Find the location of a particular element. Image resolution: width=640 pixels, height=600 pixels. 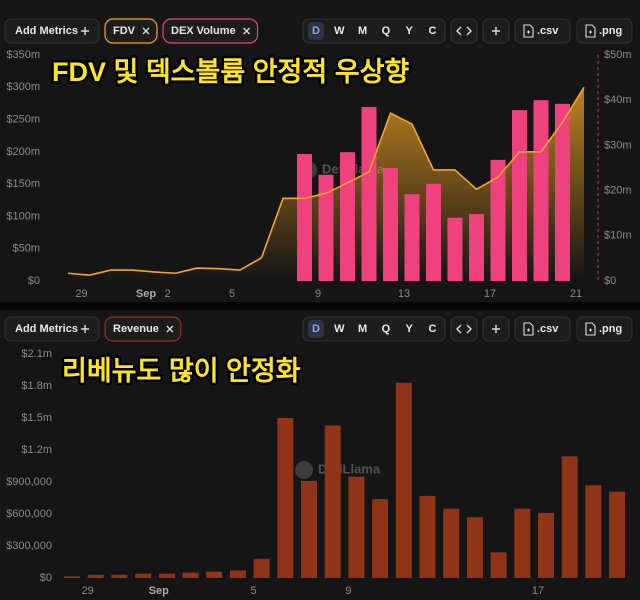

metric-chip-label: Revenue is located at coordinates (136, 329).